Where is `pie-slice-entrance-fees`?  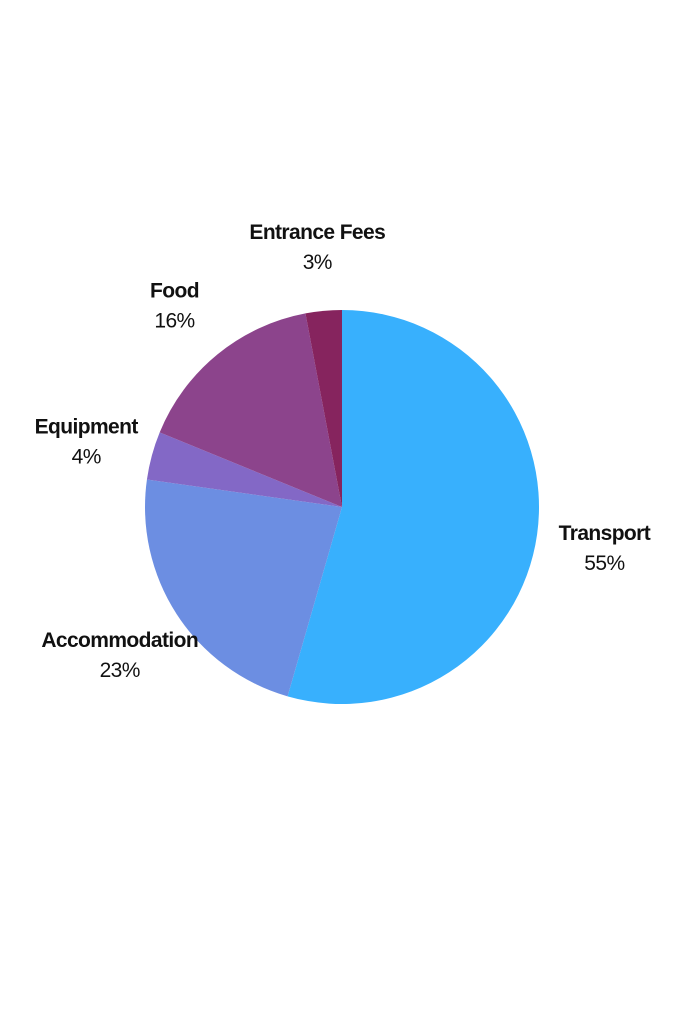
pie-slice-entrance-fees is located at coordinates (323, 408).